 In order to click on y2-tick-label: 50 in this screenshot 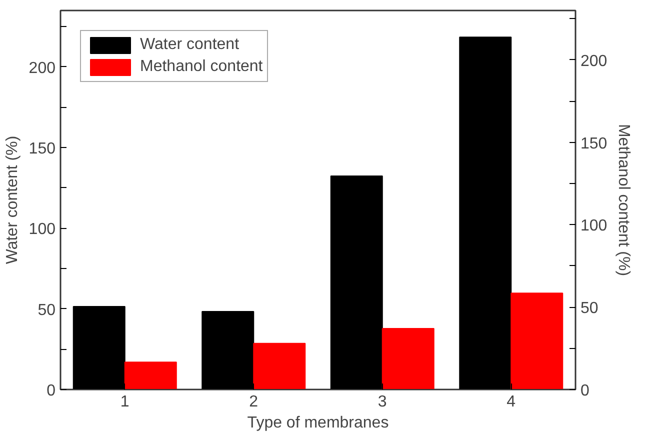, I will do `click(589, 309)`.